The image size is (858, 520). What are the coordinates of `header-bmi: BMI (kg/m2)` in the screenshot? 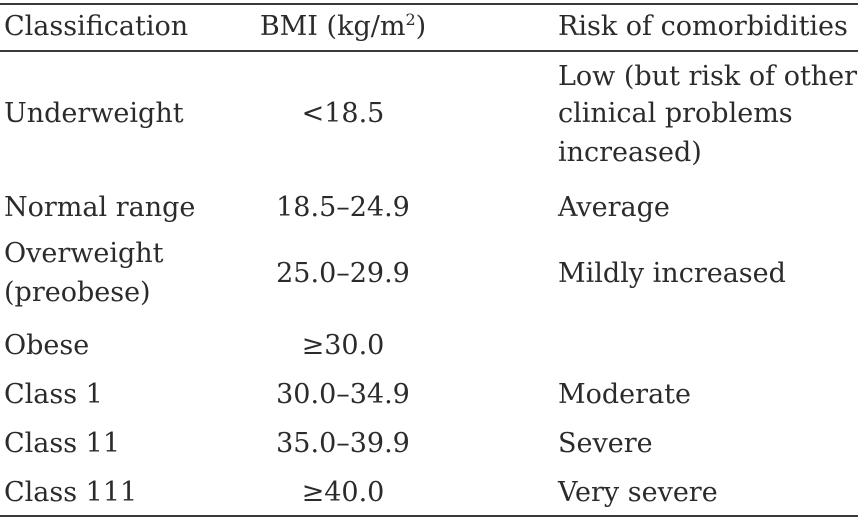 It's located at (343, 27).